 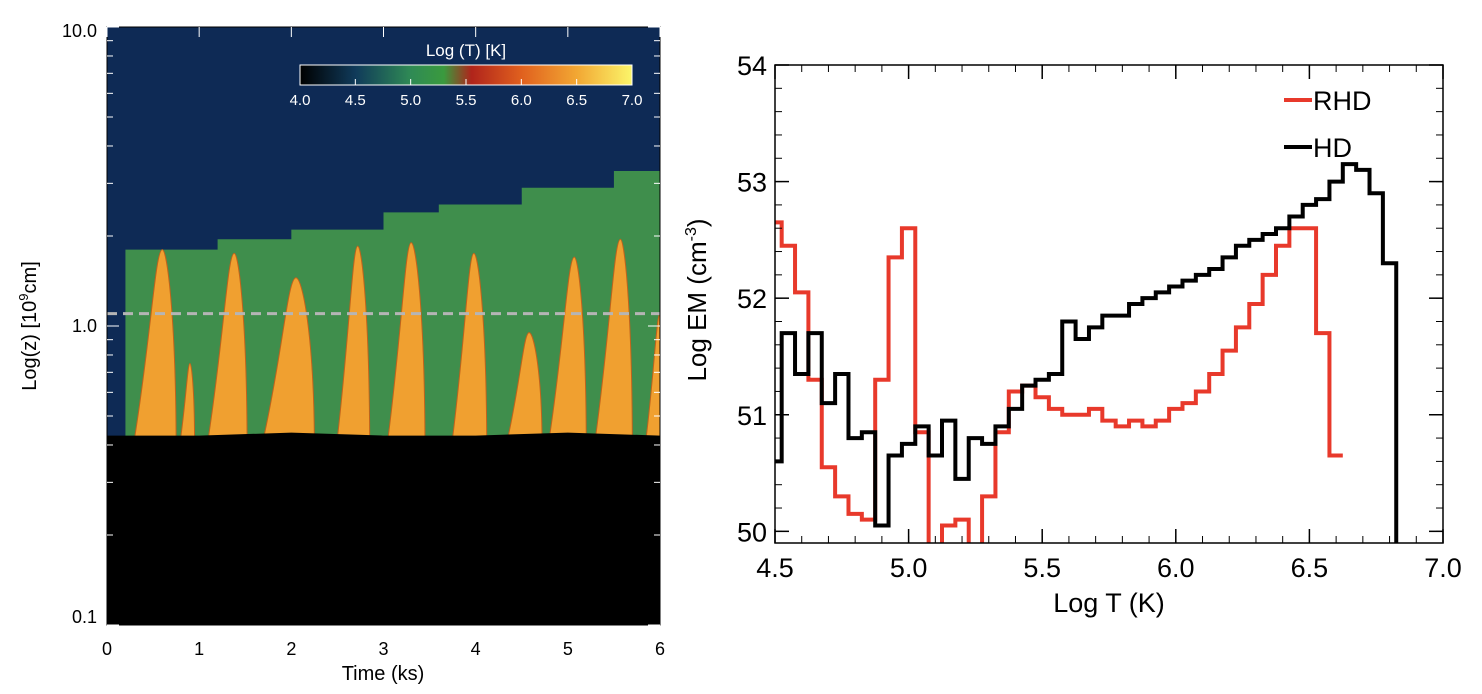 I want to click on flare-loops, so click(x=397, y=338).